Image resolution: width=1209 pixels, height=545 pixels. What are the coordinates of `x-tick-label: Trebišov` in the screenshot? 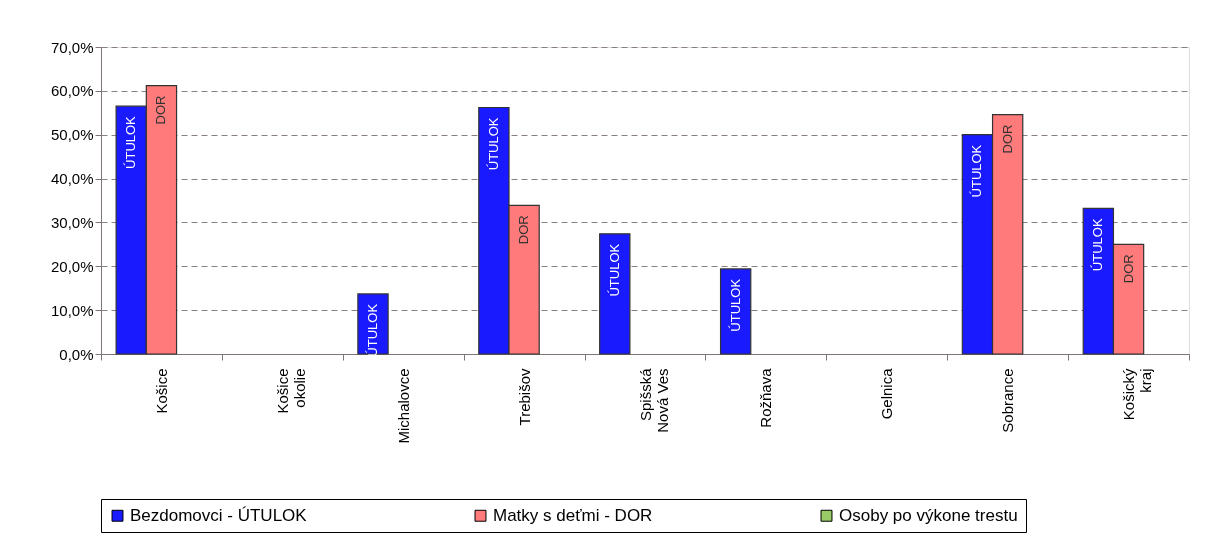 It's located at (524, 397).